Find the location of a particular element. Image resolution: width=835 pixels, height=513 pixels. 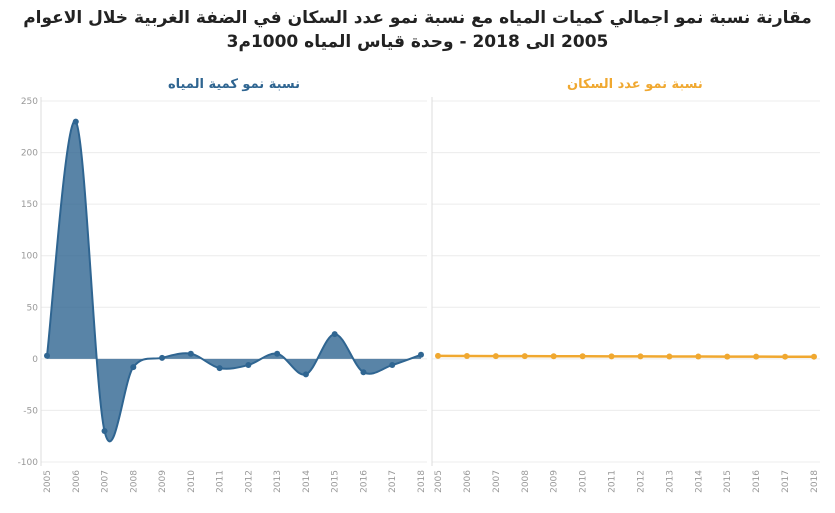

series-header: نسبة نمو عدد السكان is located at coordinates (635, 84).